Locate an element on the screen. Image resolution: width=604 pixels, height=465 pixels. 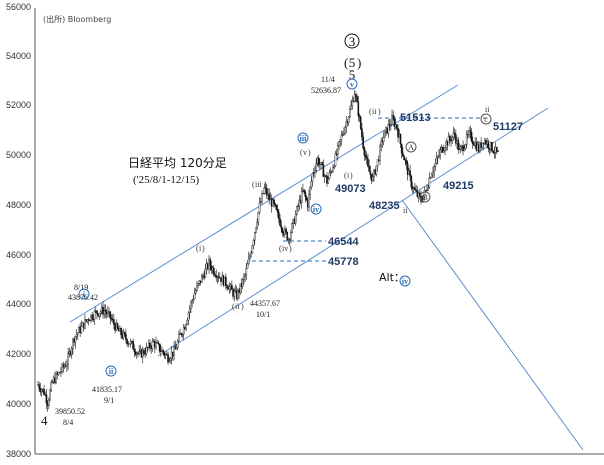
y-tick-50000: 50000 is located at coordinates (18, 155).